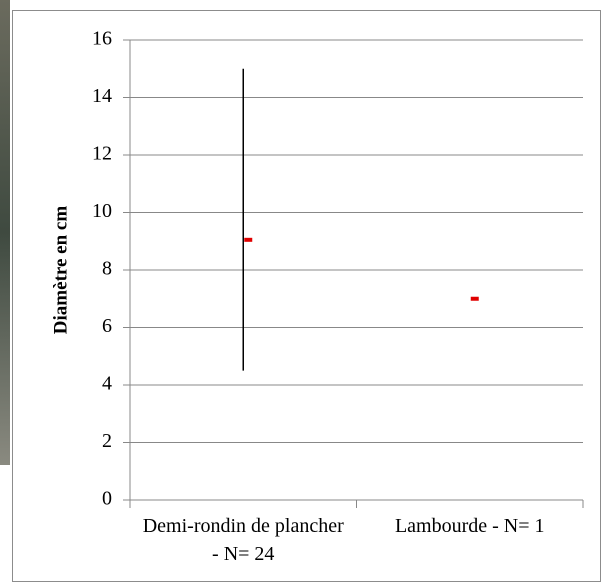  I want to click on photo-strip, so click(5, 232).